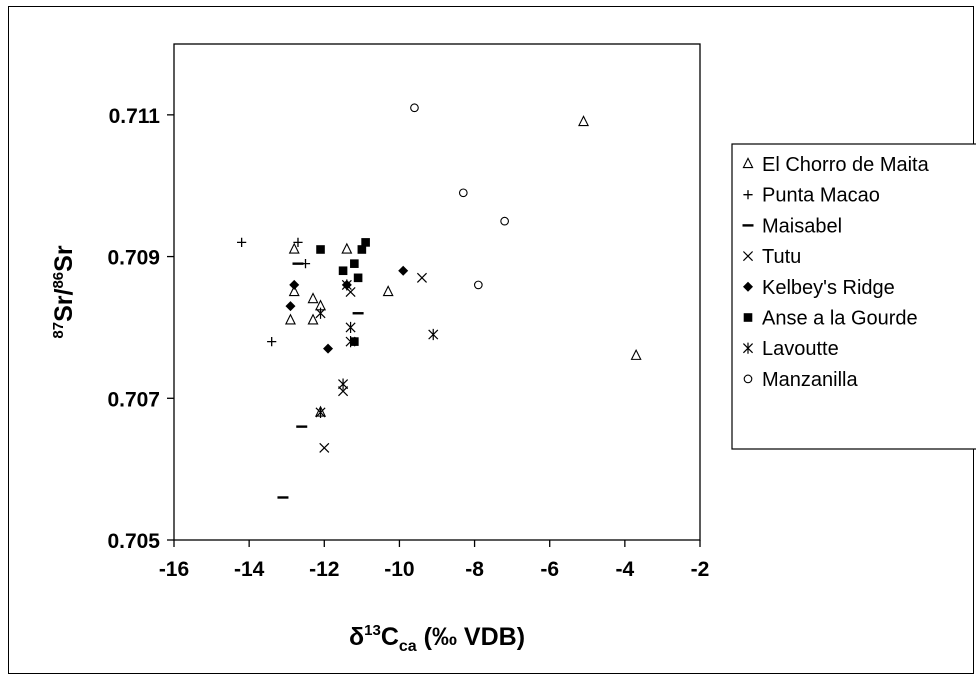 The height and width of the screenshot is (677, 976). What do you see at coordinates (625, 569) in the screenshot?
I see `x-tick-label: -4` at bounding box center [625, 569].